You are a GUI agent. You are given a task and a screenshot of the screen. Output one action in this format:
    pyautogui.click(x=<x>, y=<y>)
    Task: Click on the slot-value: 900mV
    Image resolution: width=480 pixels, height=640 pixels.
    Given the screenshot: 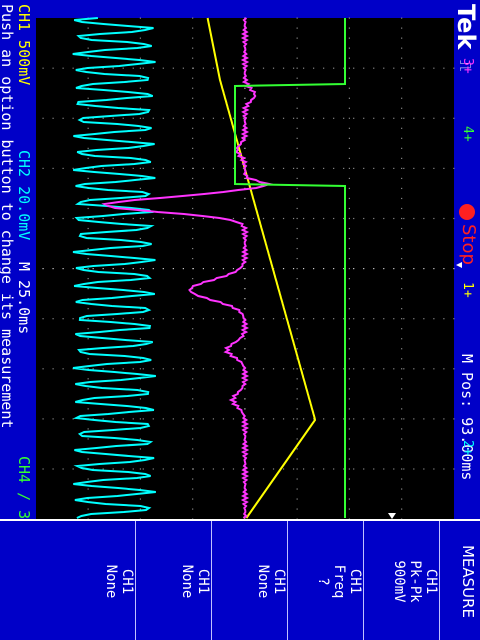 What is the action you would take?
    pyautogui.click(x=399, y=581)
    